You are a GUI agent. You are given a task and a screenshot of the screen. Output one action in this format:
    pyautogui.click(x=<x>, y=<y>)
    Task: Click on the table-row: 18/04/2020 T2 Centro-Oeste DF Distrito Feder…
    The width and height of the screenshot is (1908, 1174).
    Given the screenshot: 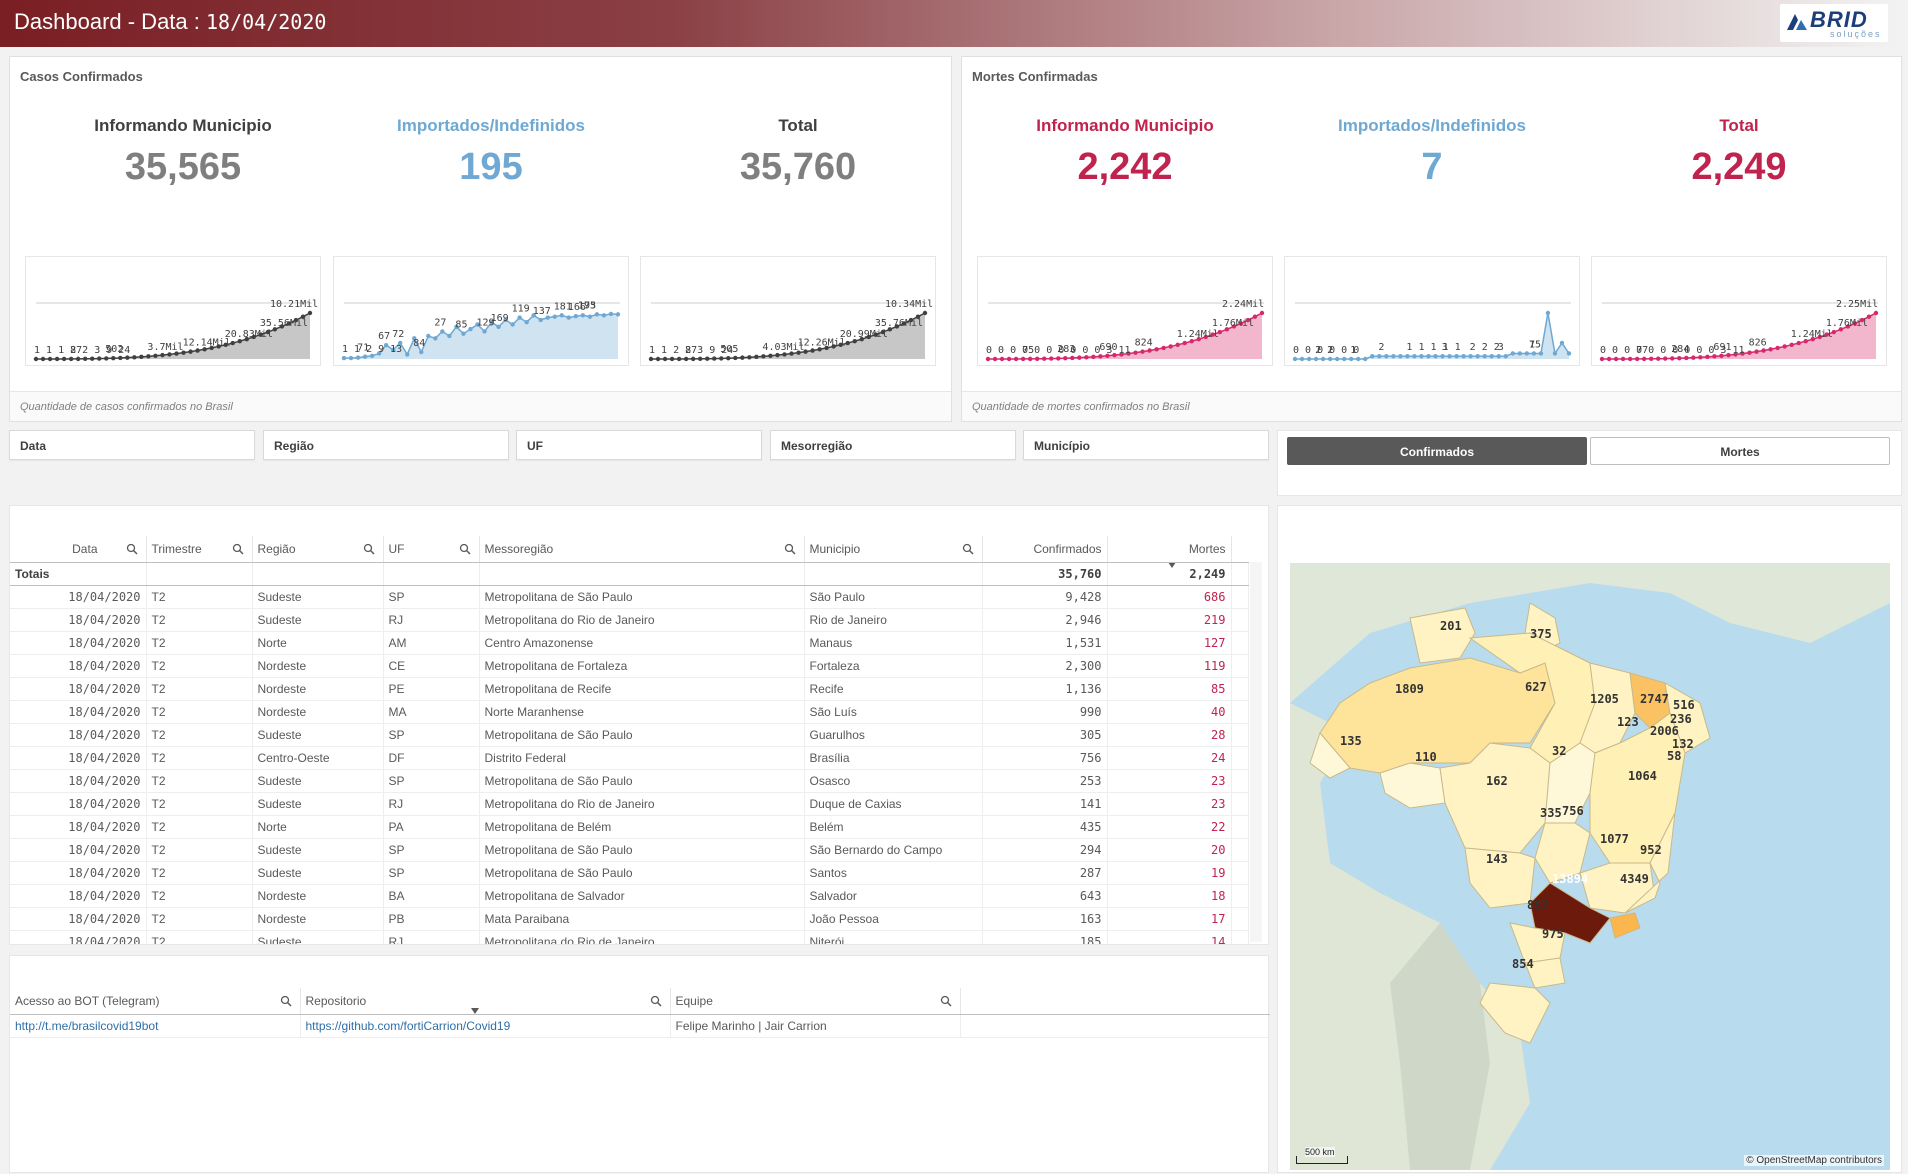 What is the action you would take?
    pyautogui.click(x=629, y=758)
    